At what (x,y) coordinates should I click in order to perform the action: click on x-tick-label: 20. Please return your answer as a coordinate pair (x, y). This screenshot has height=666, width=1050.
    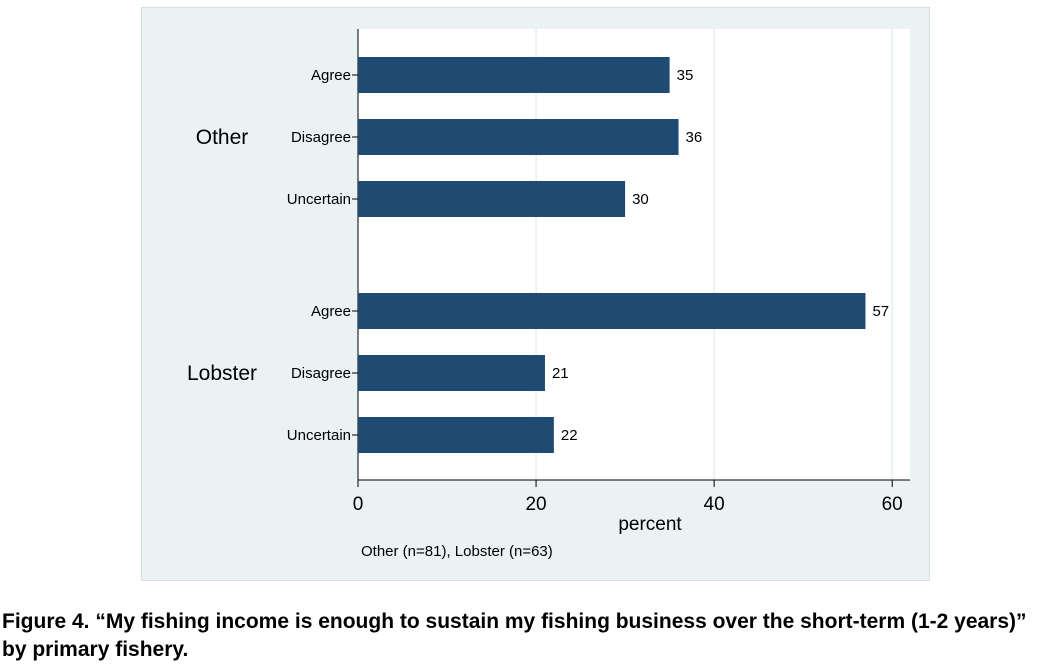
    Looking at the image, I should click on (535, 504).